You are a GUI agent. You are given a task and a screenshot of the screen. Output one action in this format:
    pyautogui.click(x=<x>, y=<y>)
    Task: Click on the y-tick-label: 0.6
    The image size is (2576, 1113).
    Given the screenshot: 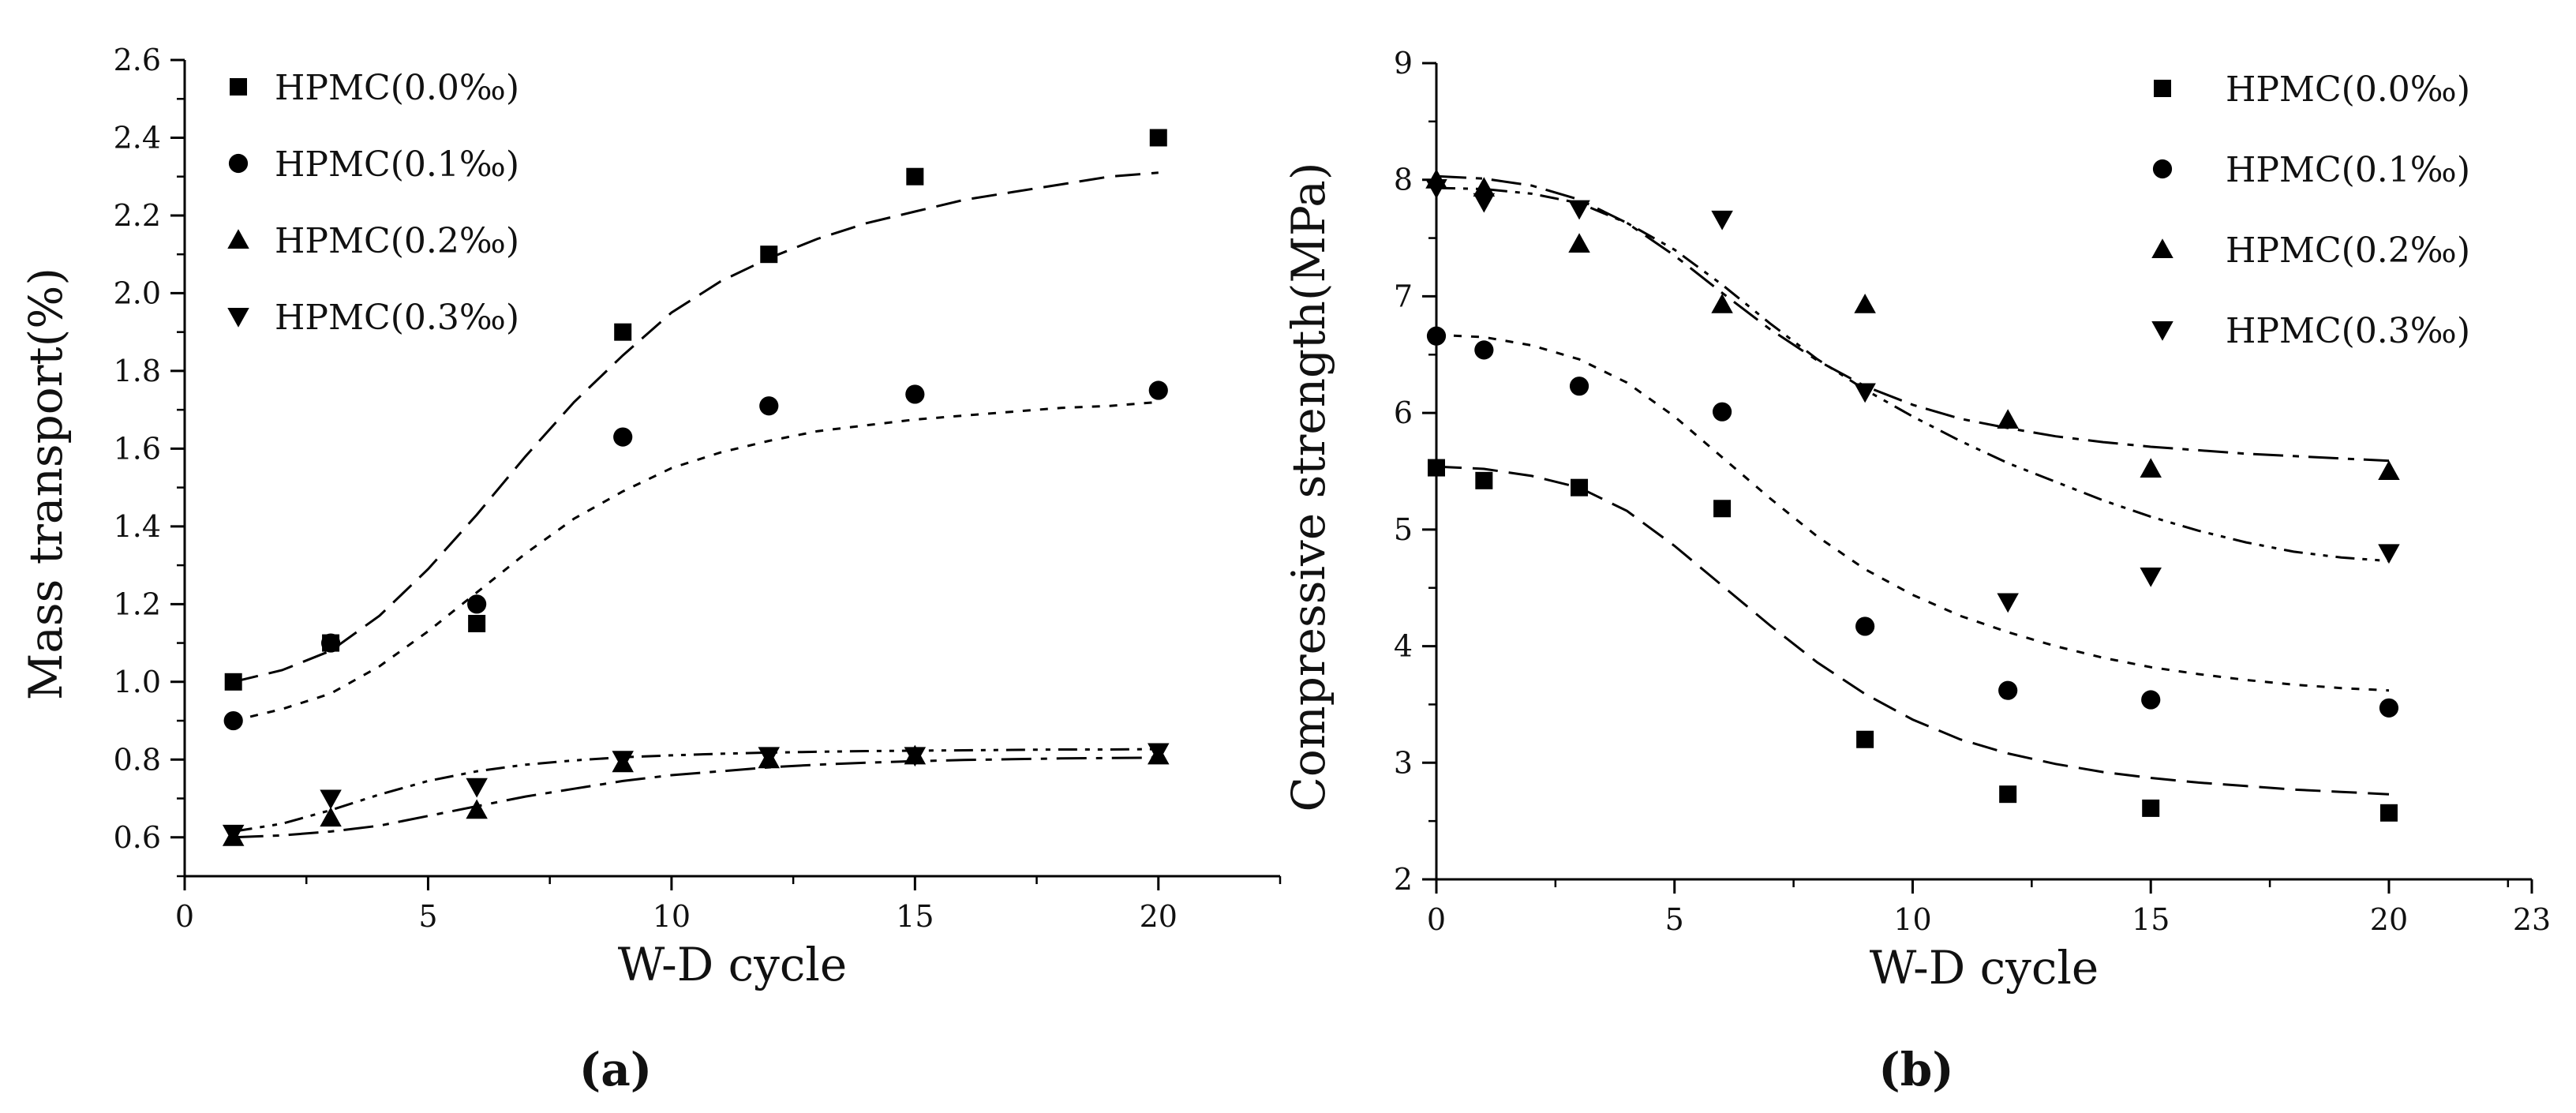 What is the action you would take?
    pyautogui.click(x=137, y=837)
    